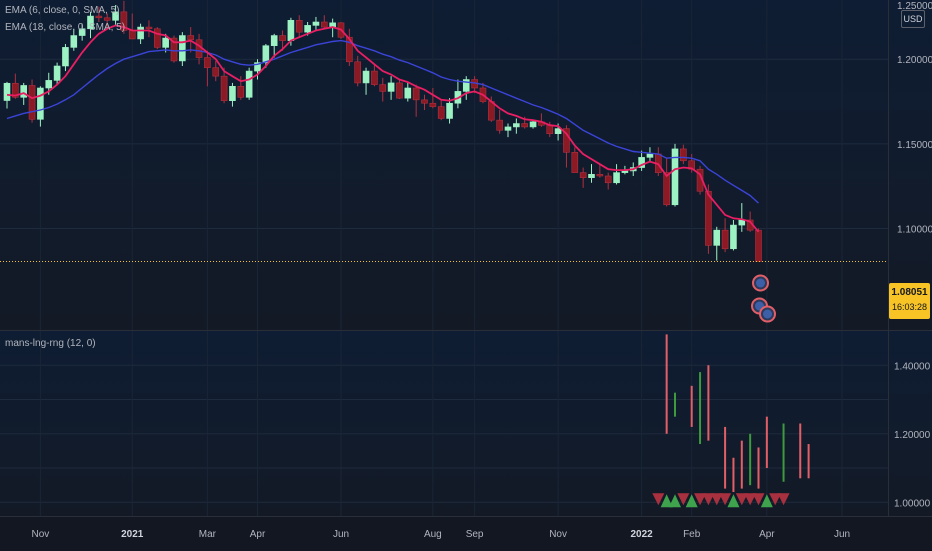 Image resolution: width=932 pixels, height=551 pixels. What do you see at coordinates (914, 229) in the screenshot?
I see `price-tick-label: 1.10000` at bounding box center [914, 229].